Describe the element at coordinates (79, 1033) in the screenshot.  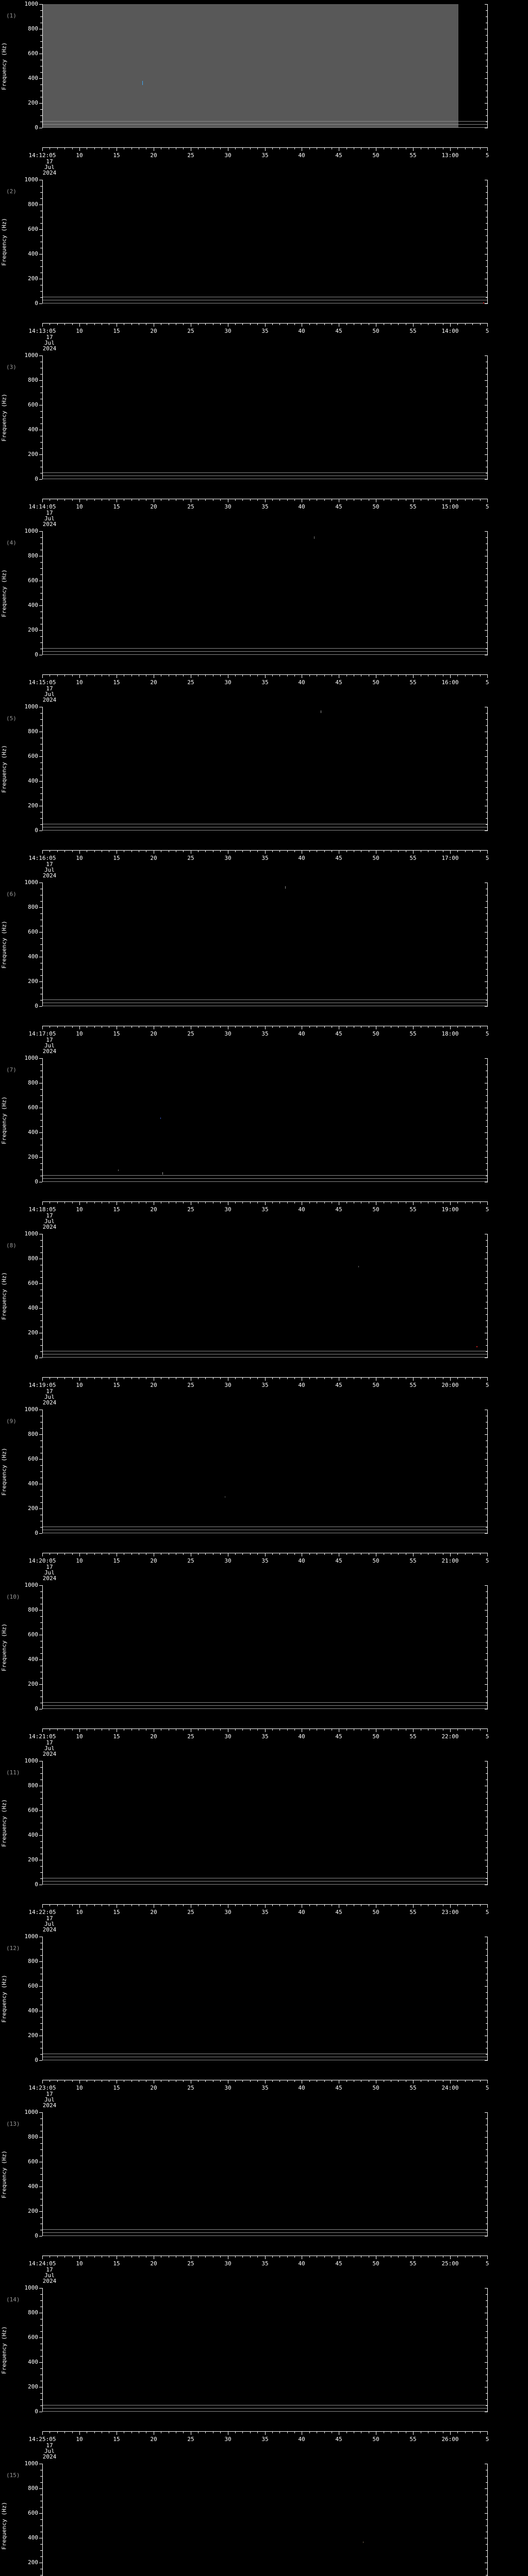
I see `x-axis-tick-label: 10` at that location.